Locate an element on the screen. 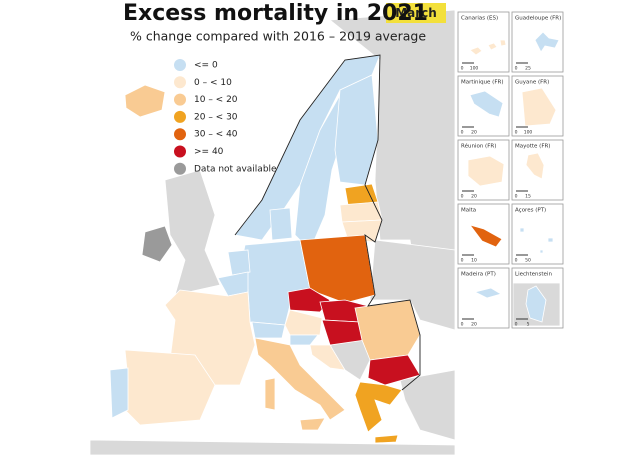 This screenshot has width=640, height=455. period-badge is located at coordinates (416, 13).